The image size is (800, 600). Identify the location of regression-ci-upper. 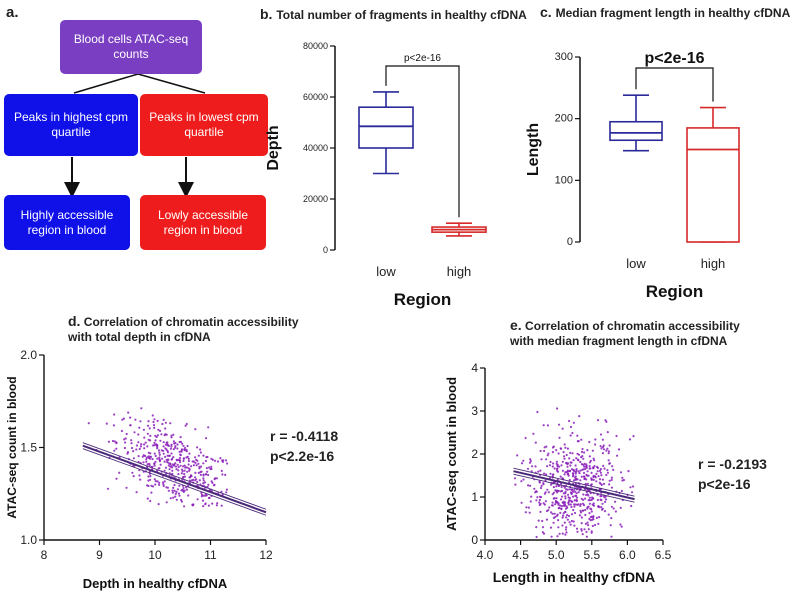
(174, 476).